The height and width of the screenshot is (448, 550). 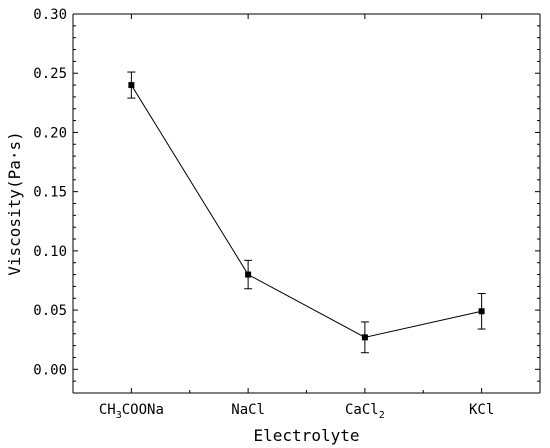 I want to click on y-axis-title: Viscosity(Pa·s), so click(x=14, y=203).